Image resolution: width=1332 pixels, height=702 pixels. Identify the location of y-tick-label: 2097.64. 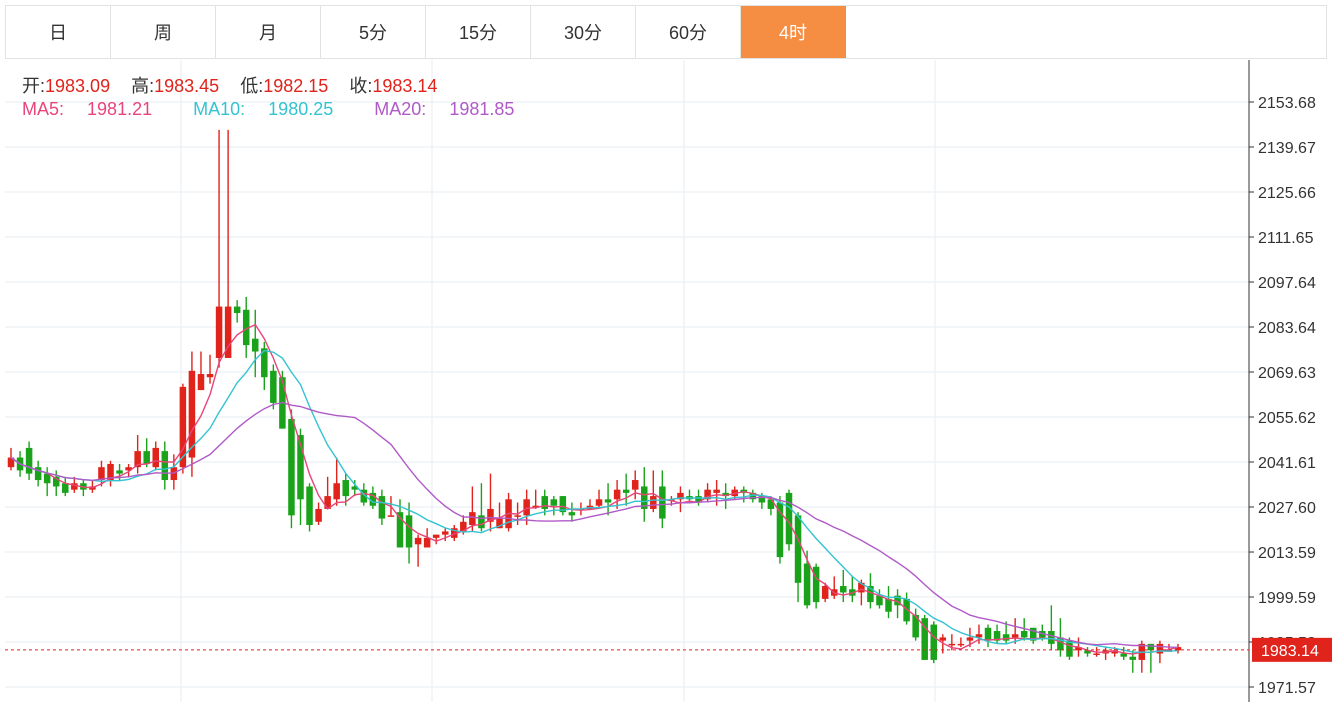
(1287, 283).